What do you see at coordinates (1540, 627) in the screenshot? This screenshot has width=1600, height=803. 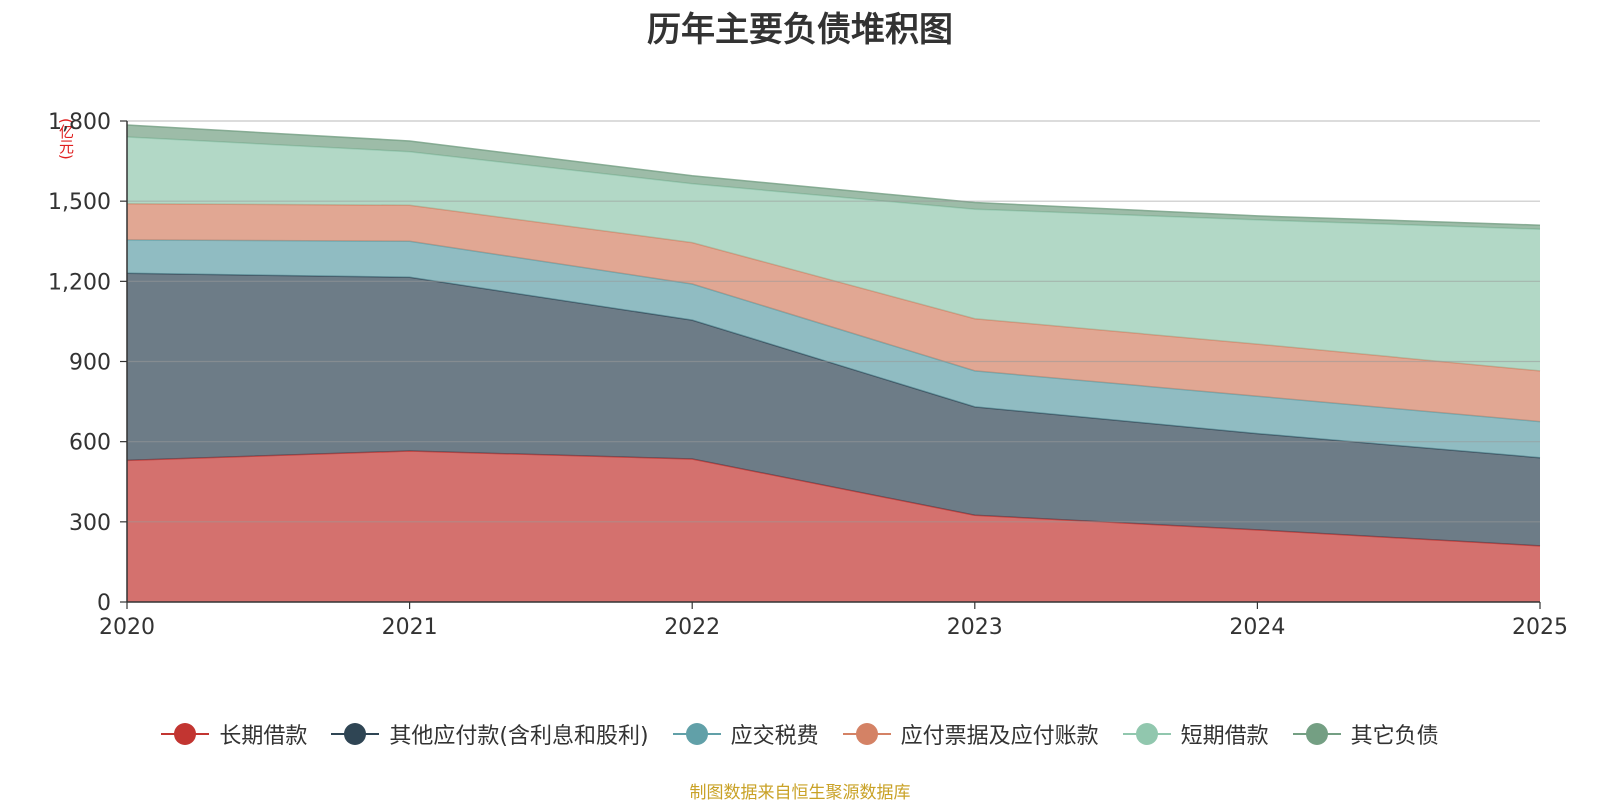 I see `x-tick-label: 2025` at bounding box center [1540, 627].